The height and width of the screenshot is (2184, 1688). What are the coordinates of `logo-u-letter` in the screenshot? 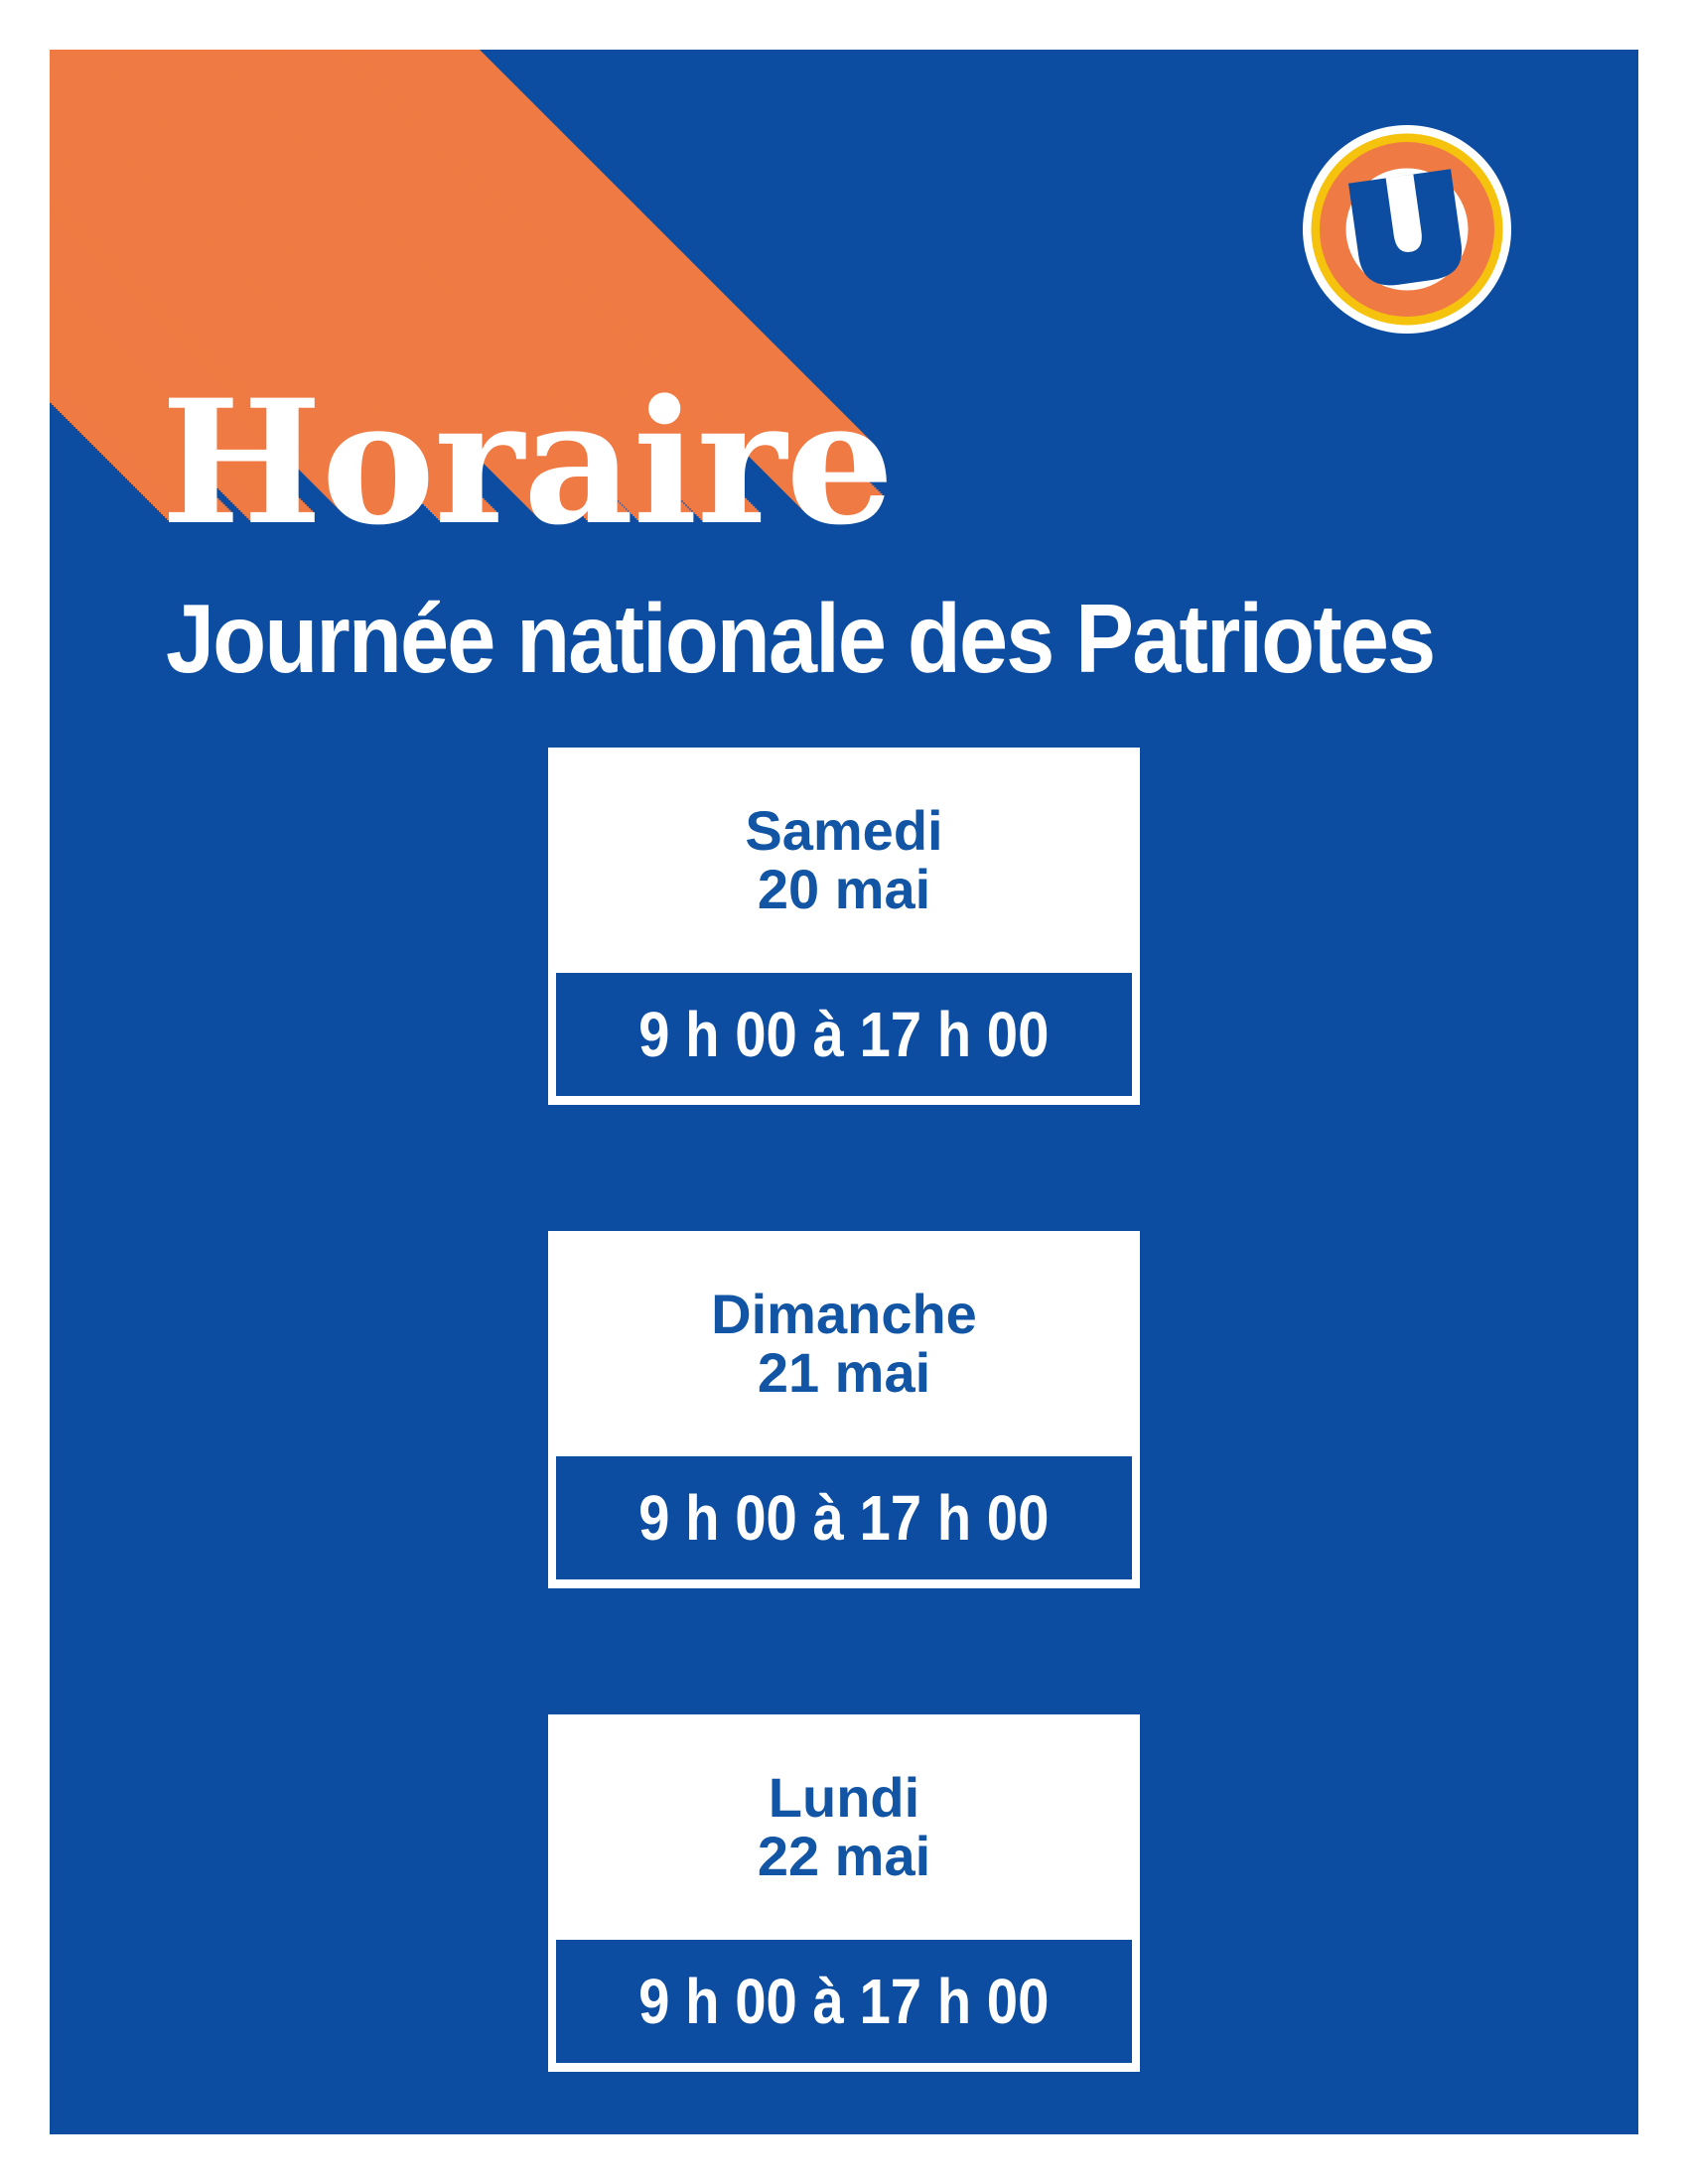 It's located at (1405, 227).